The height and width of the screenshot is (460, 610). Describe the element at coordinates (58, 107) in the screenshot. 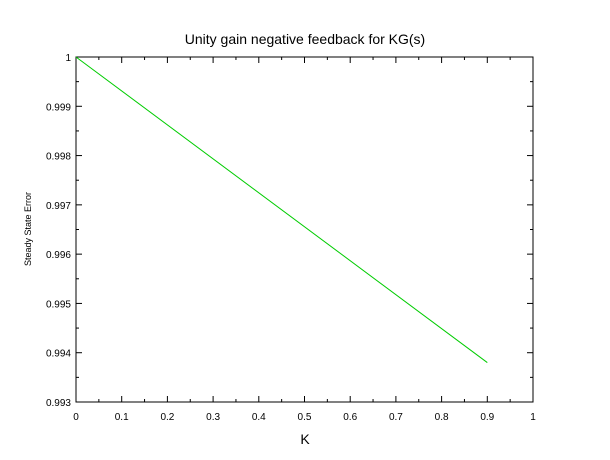

I see `y-tick-label: 0.999` at that location.